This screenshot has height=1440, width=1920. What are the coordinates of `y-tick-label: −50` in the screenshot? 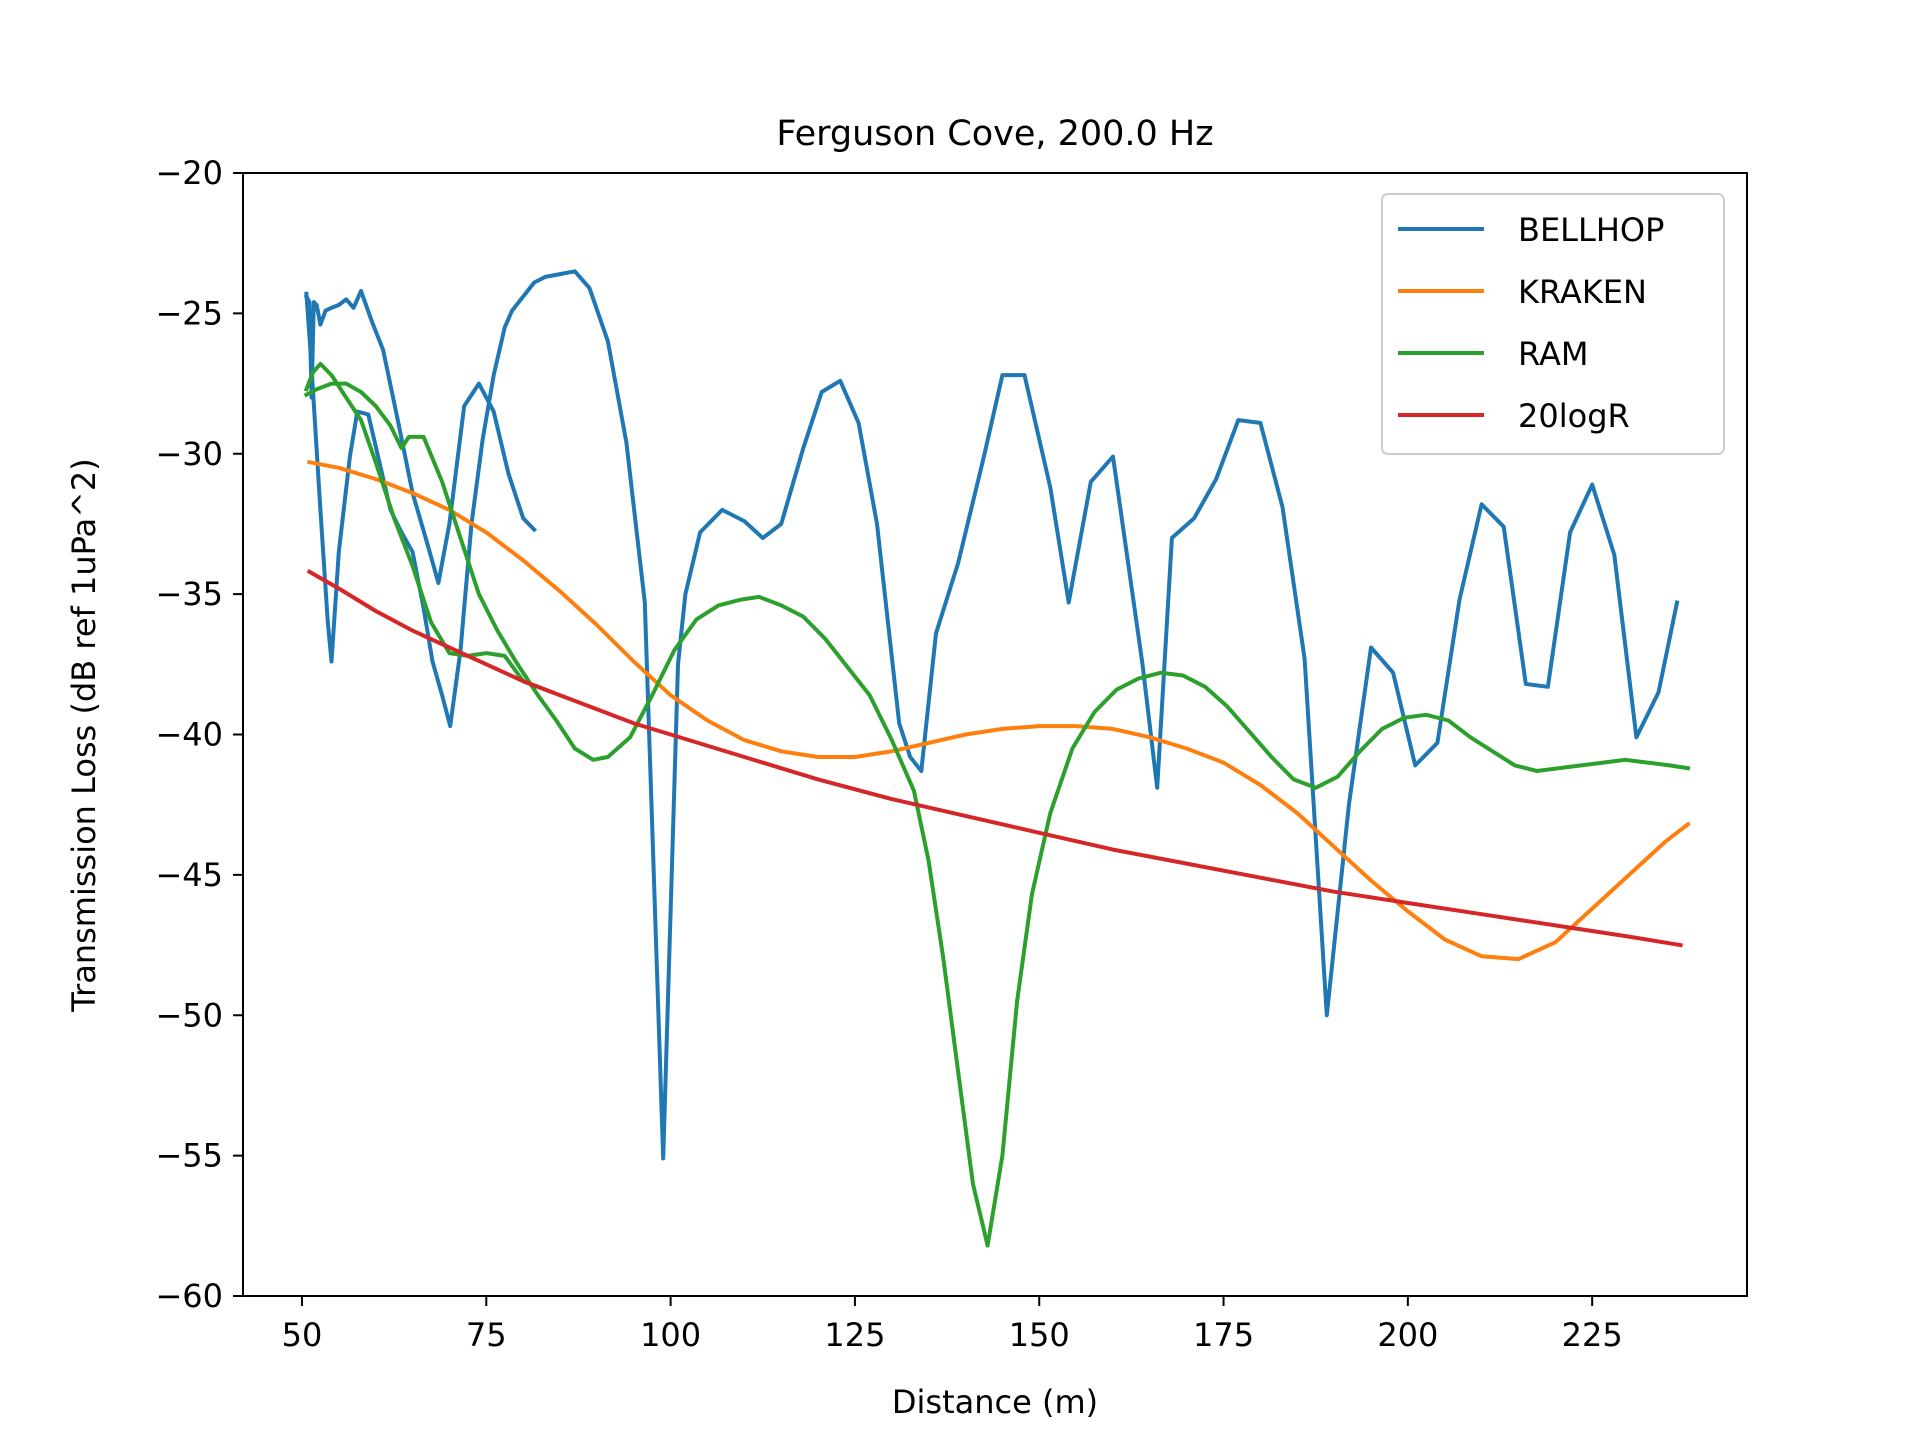 It's located at (189, 1015).